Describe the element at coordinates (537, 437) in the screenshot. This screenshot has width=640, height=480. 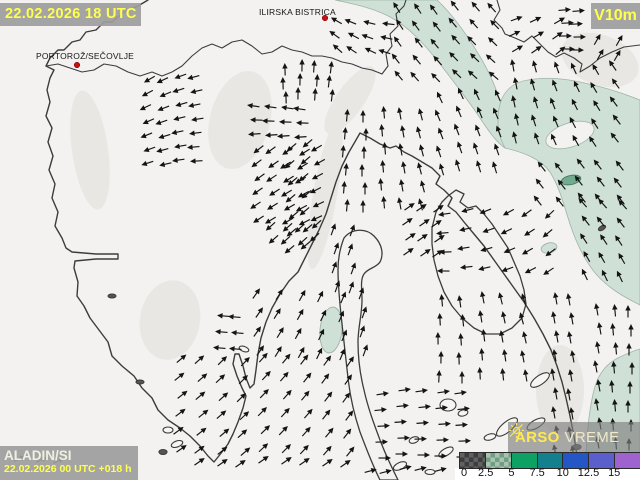
I see `brand-arso: ARSO` at that location.